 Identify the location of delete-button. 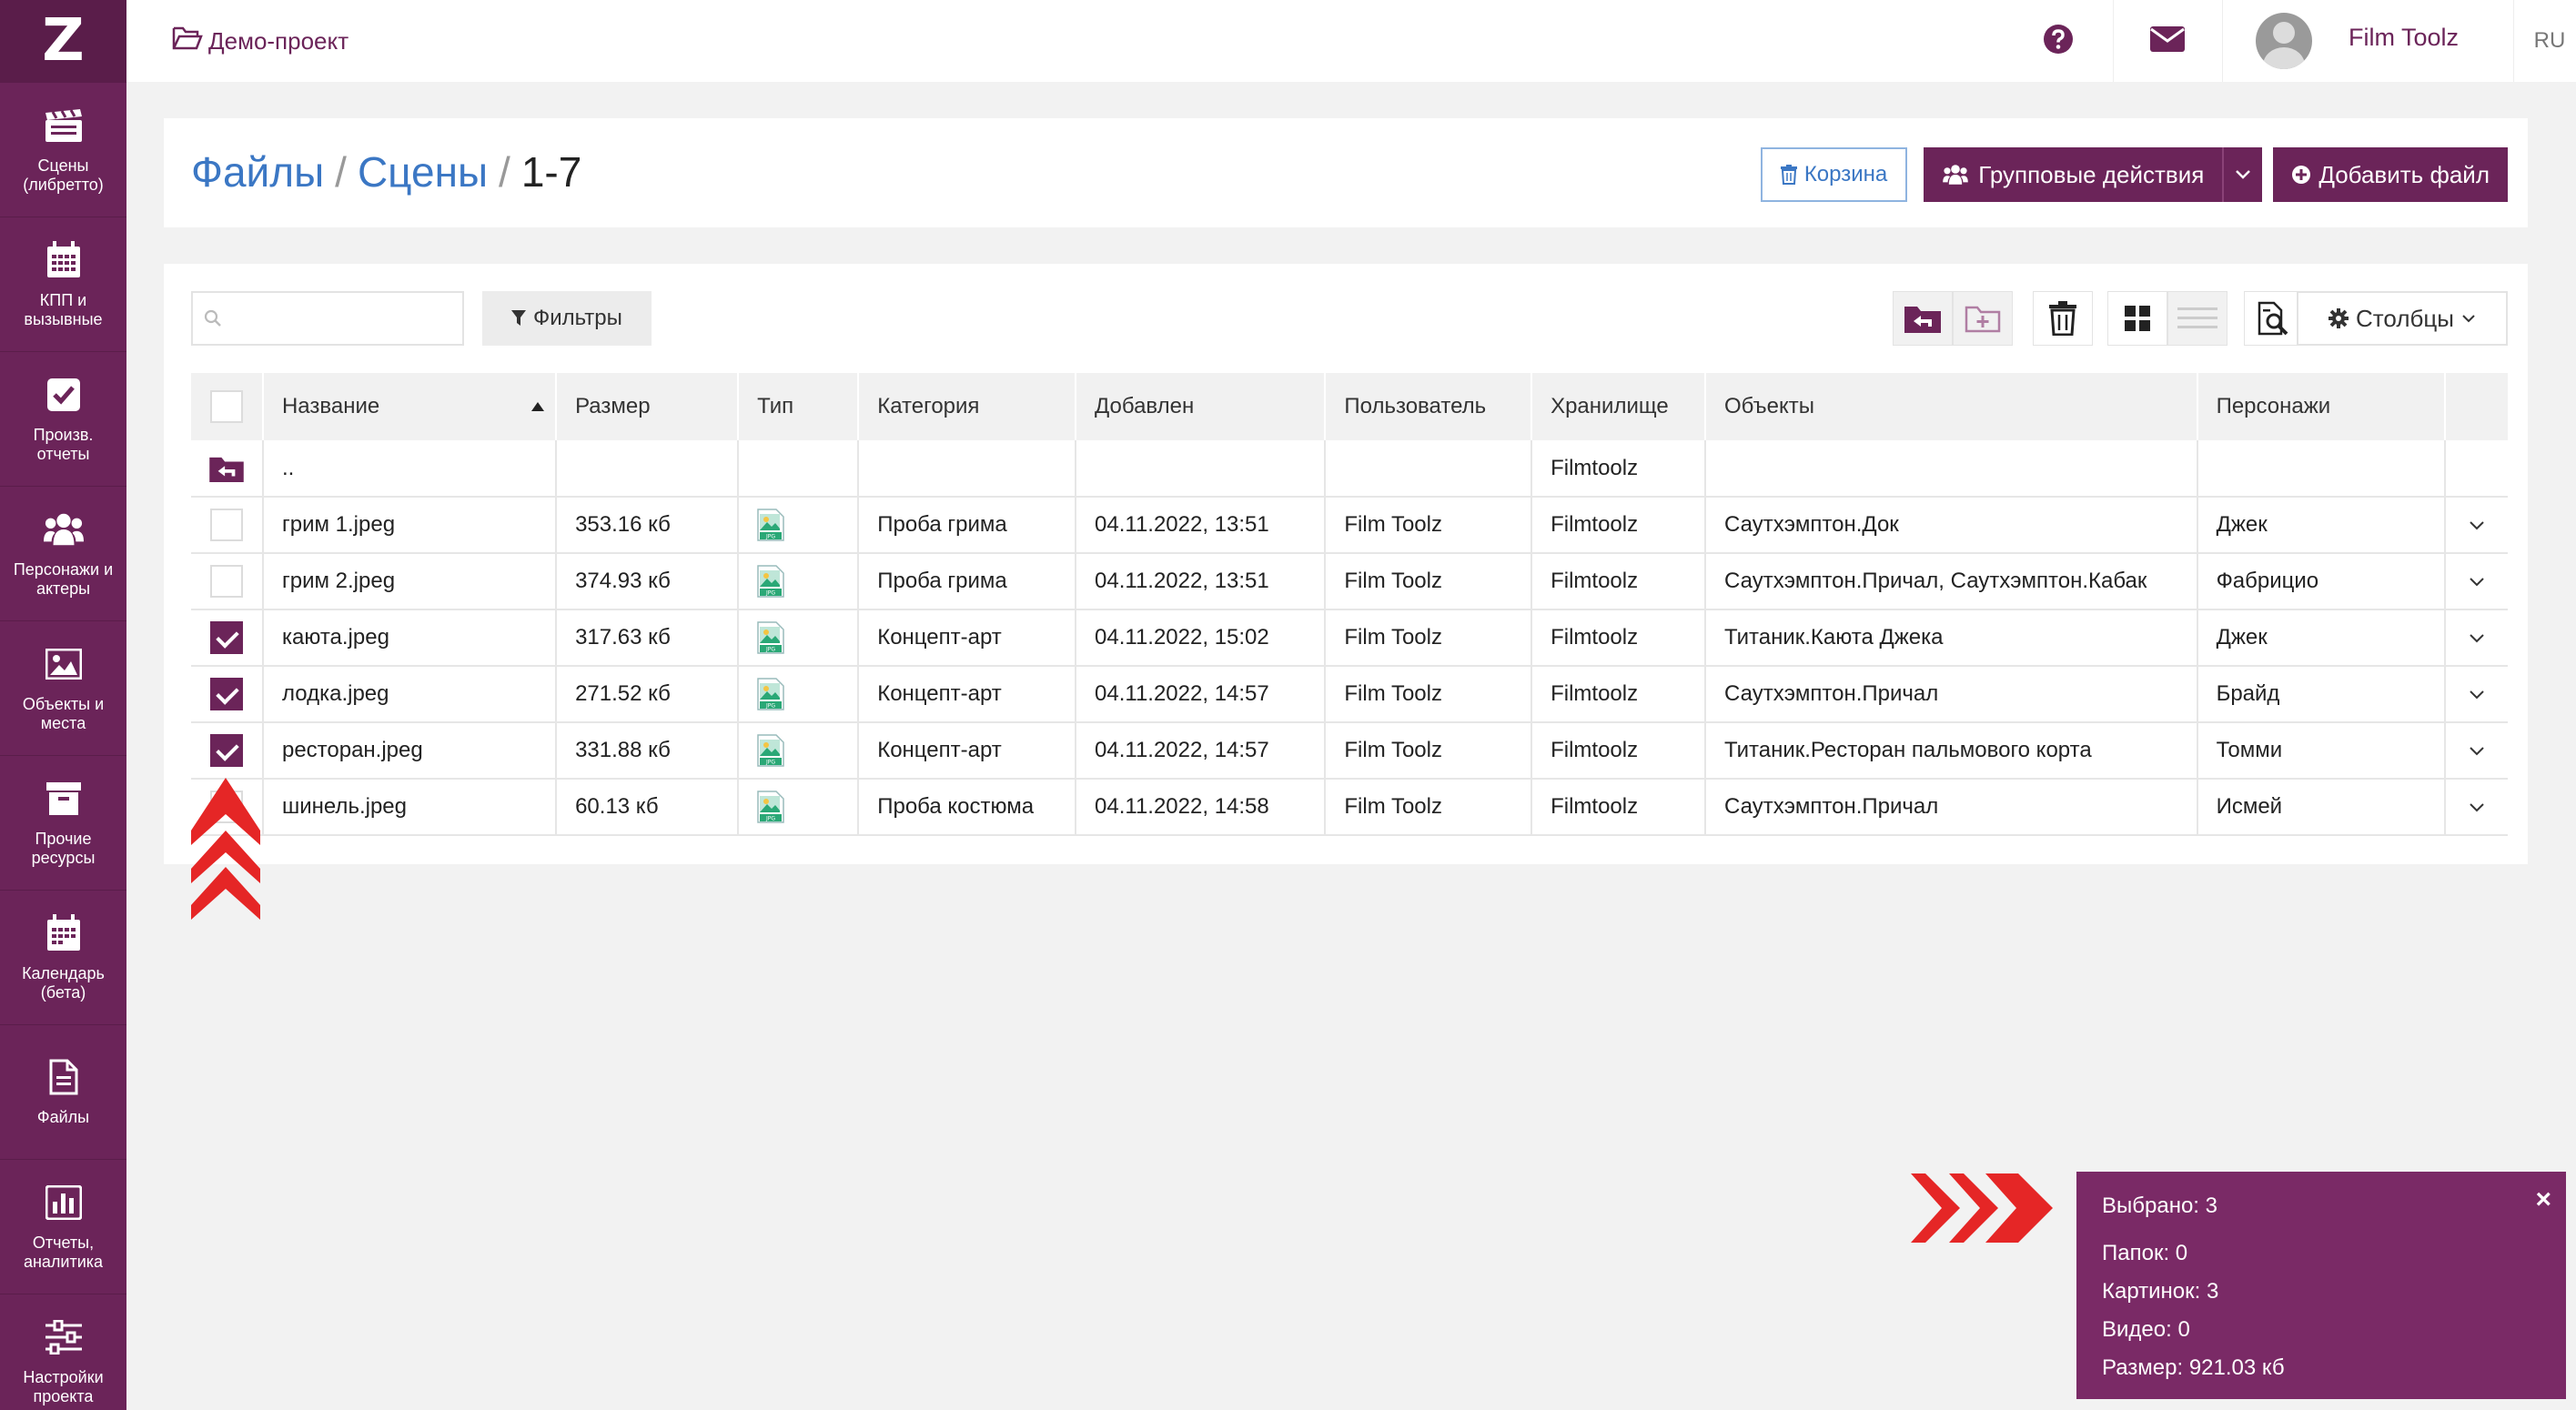
(2063, 318).